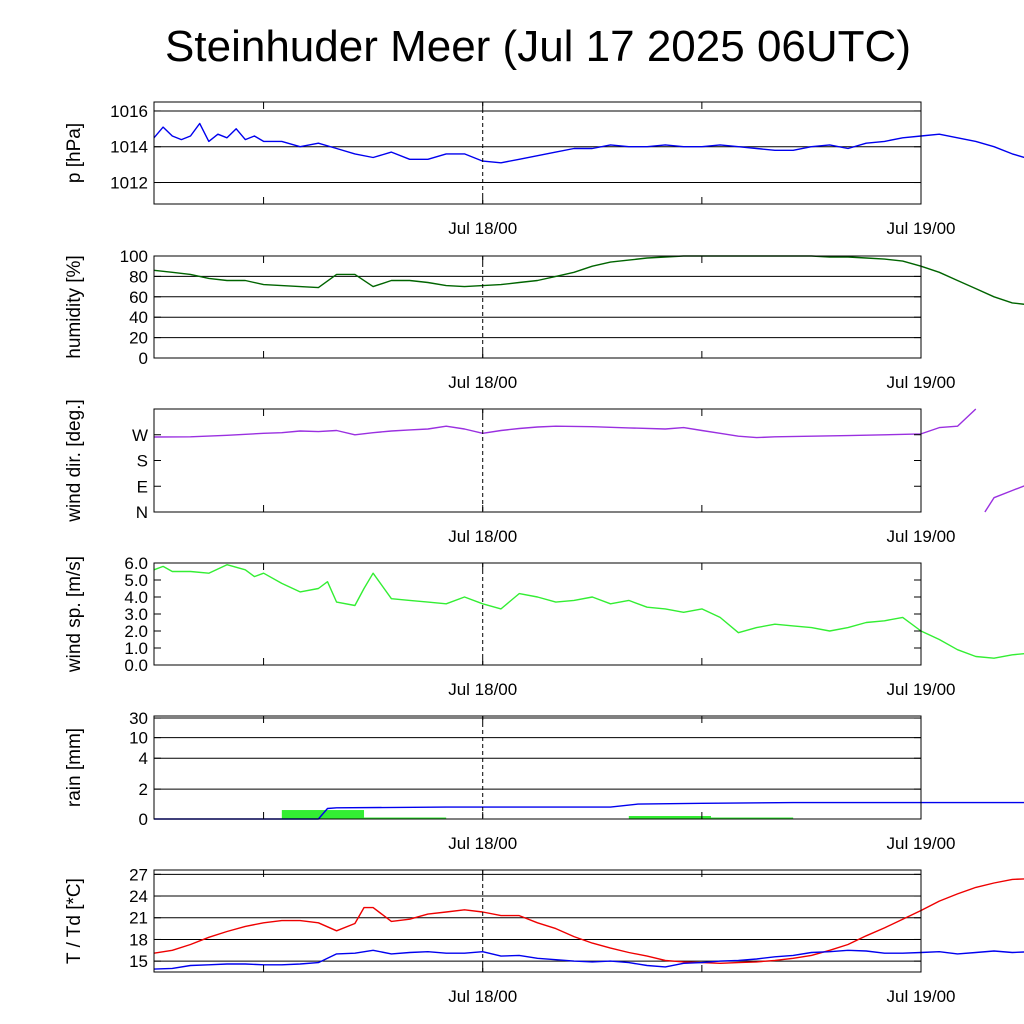  I want to click on y-tick-label: 60, so click(138, 297).